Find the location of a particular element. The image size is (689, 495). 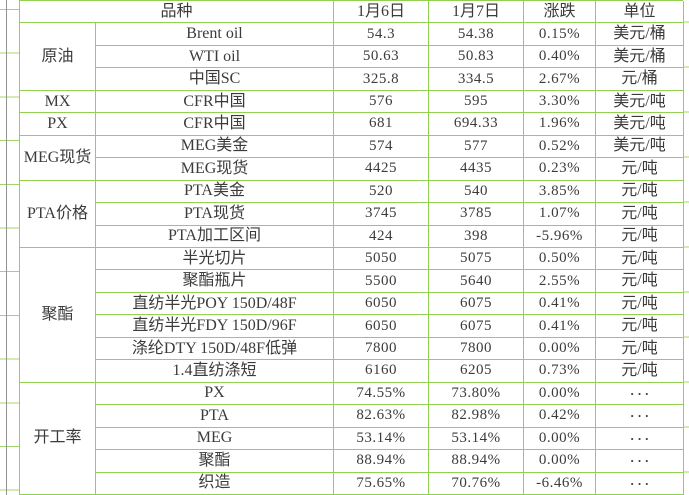

value-cell-change: 0.42% is located at coordinates (560, 416).